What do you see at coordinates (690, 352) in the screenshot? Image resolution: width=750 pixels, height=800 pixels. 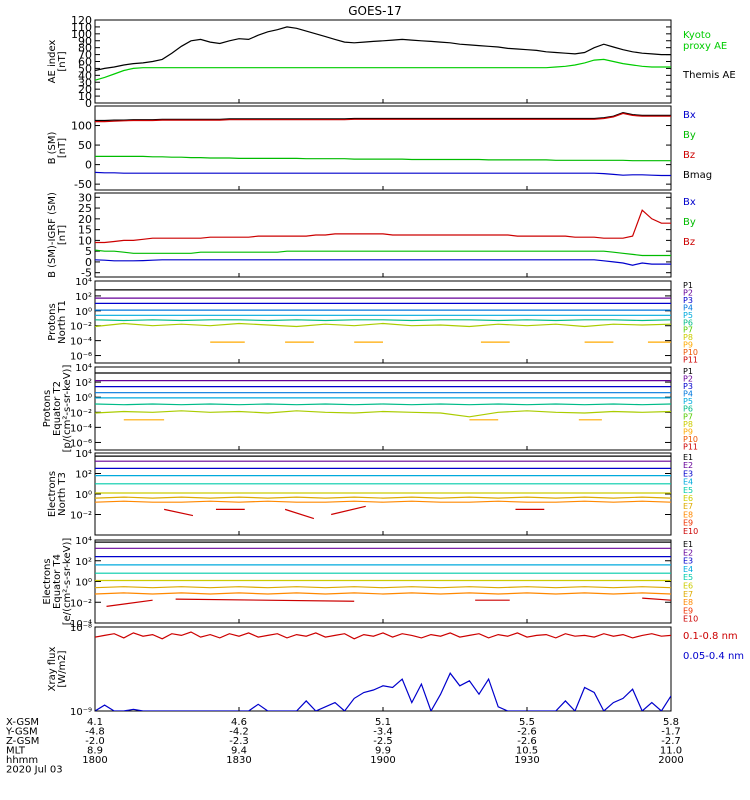 I see `legend-entry: P10` at bounding box center [690, 352].